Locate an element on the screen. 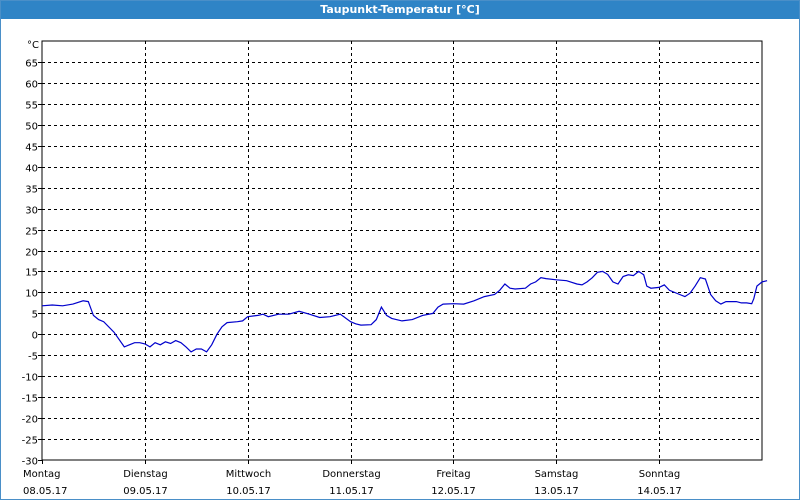  y-tick-label: 10 is located at coordinates (31, 294).